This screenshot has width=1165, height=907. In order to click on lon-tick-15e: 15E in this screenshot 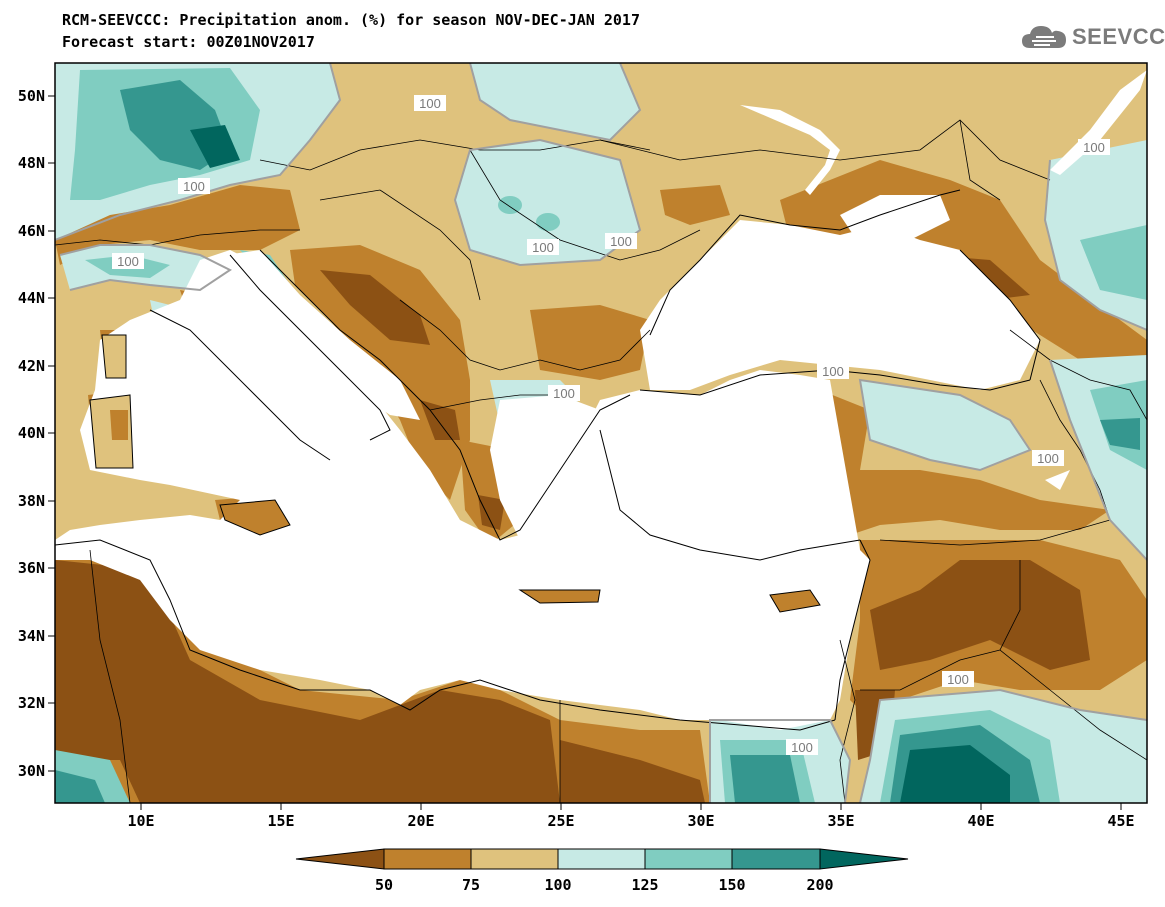, I will do `click(281, 816)`.